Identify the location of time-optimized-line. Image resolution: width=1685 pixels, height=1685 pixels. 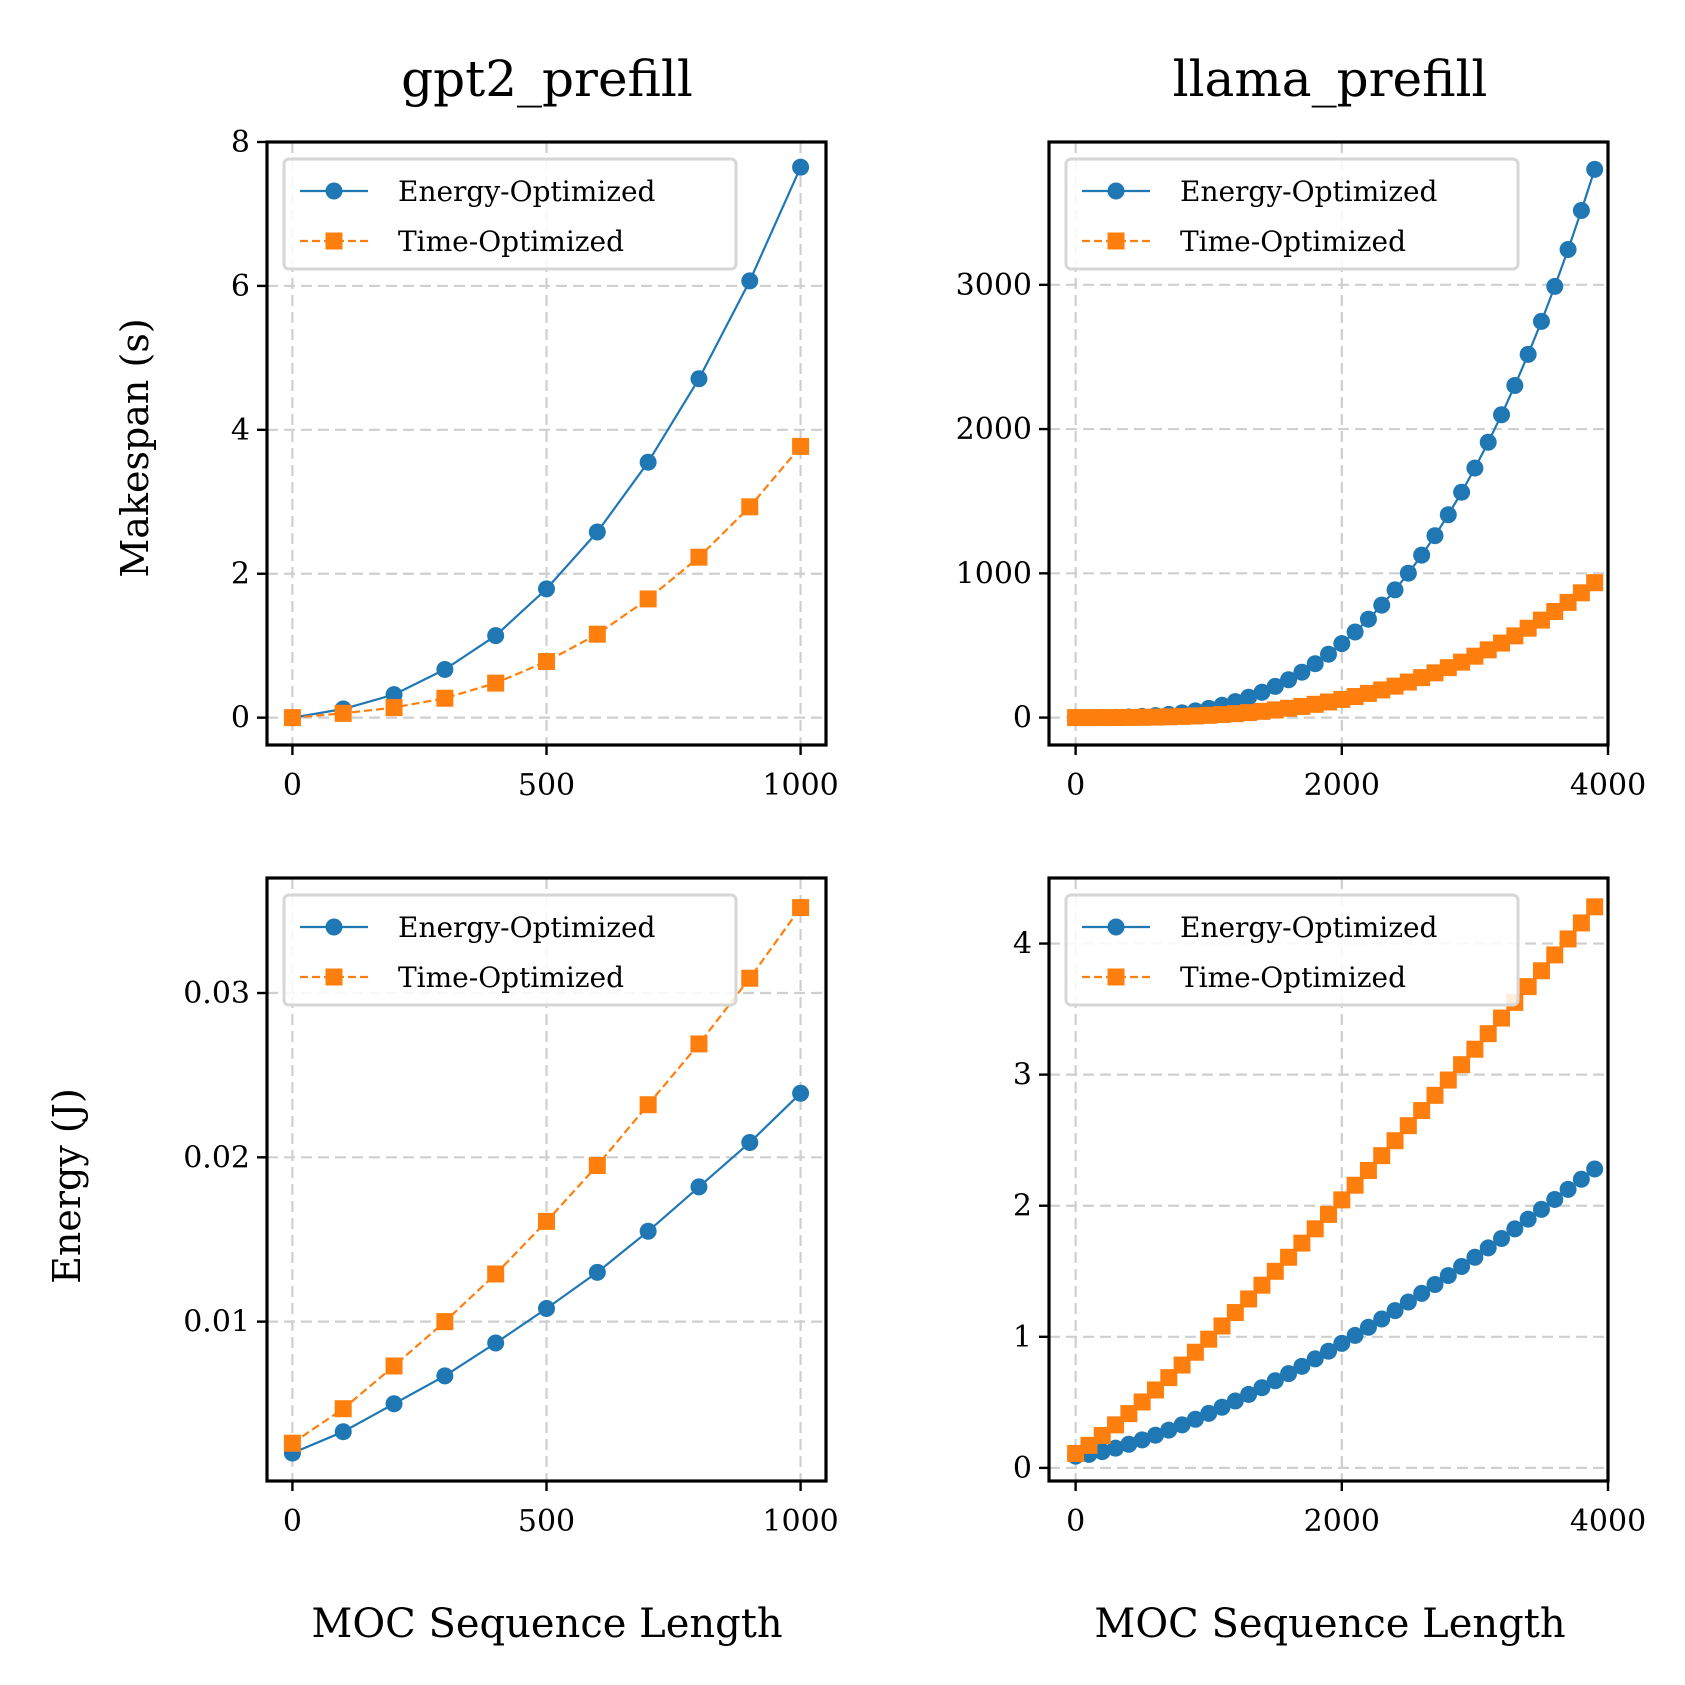
(547, 582).